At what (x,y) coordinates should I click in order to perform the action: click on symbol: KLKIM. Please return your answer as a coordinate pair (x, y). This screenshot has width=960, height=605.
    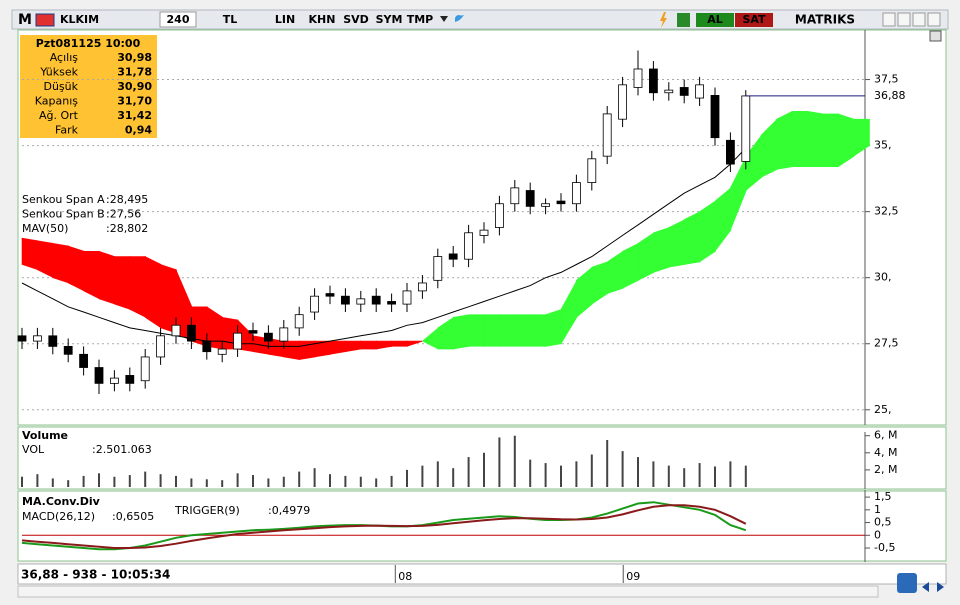
    Looking at the image, I should click on (79, 19).